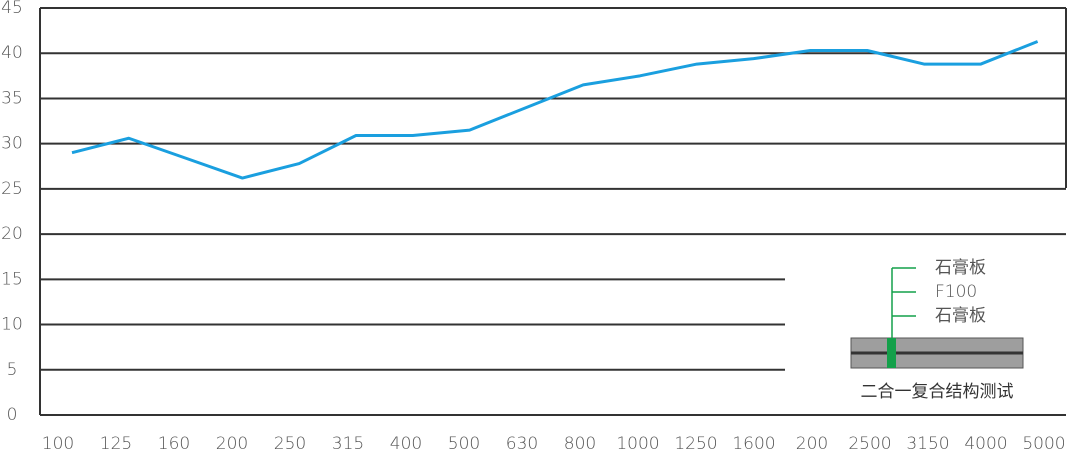 This screenshot has width=1068, height=455. Describe the element at coordinates (174, 444) in the screenshot. I see `x-tick-label: 160` at that location.